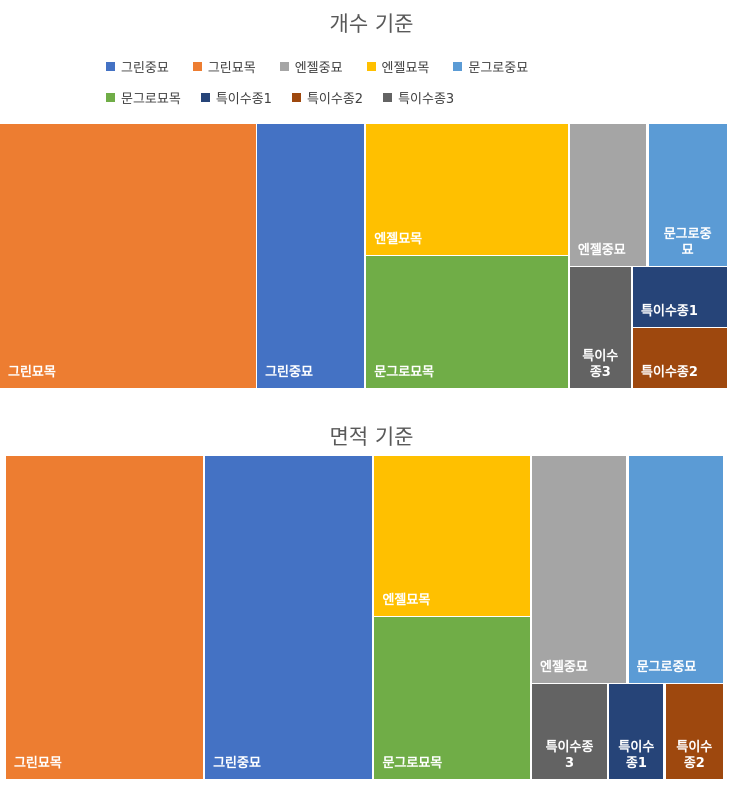  Describe the element at coordinates (694, 731) in the screenshot. I see `treemap-tile: 특이수 종2` at that location.